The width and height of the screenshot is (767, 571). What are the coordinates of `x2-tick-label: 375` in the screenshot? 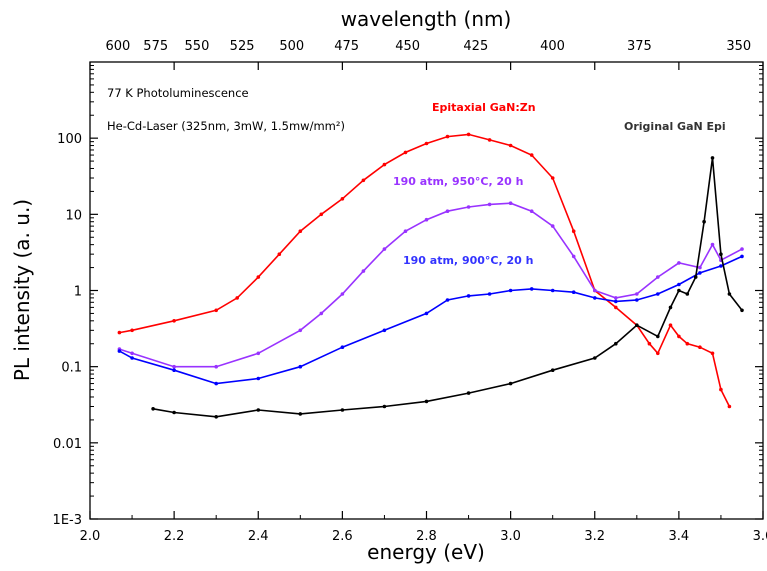 It's located at (639, 46).